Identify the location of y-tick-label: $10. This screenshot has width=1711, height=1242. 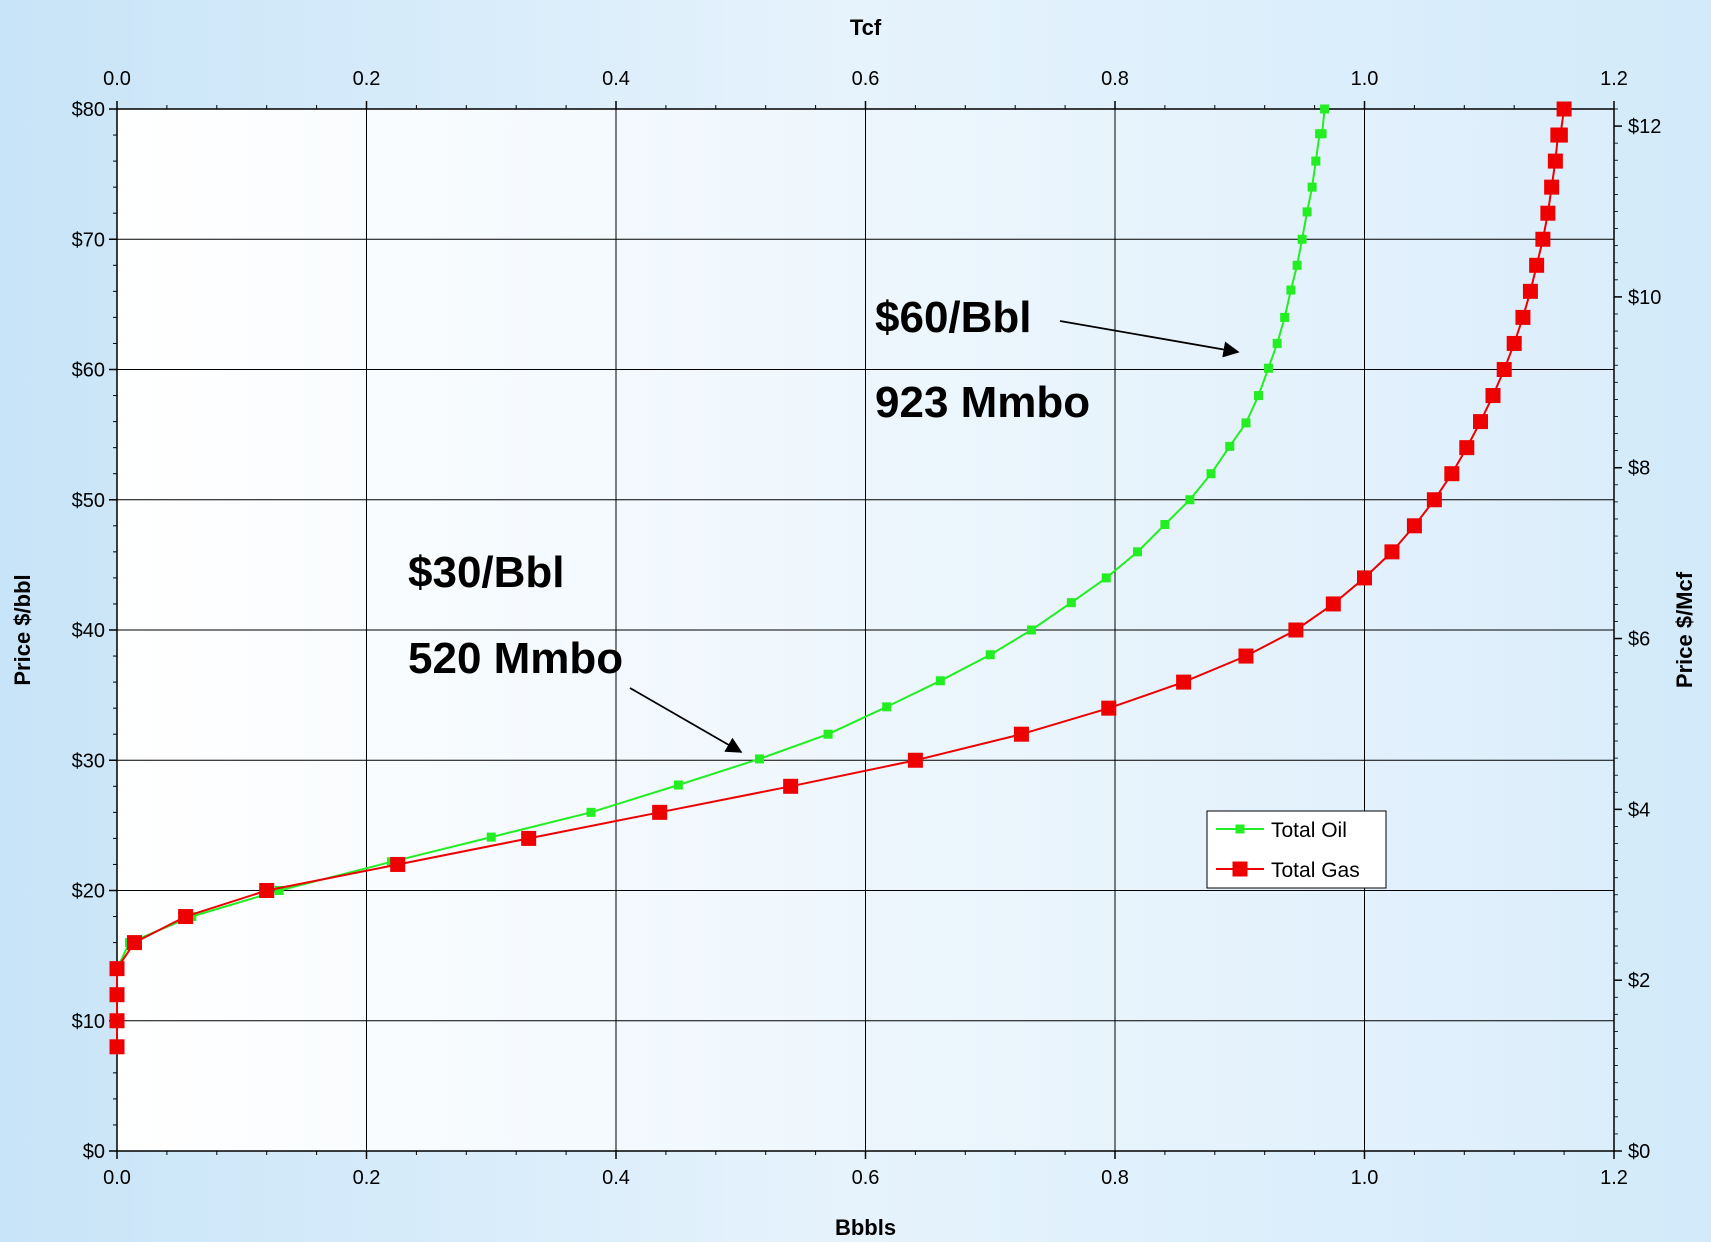
(88, 1022).